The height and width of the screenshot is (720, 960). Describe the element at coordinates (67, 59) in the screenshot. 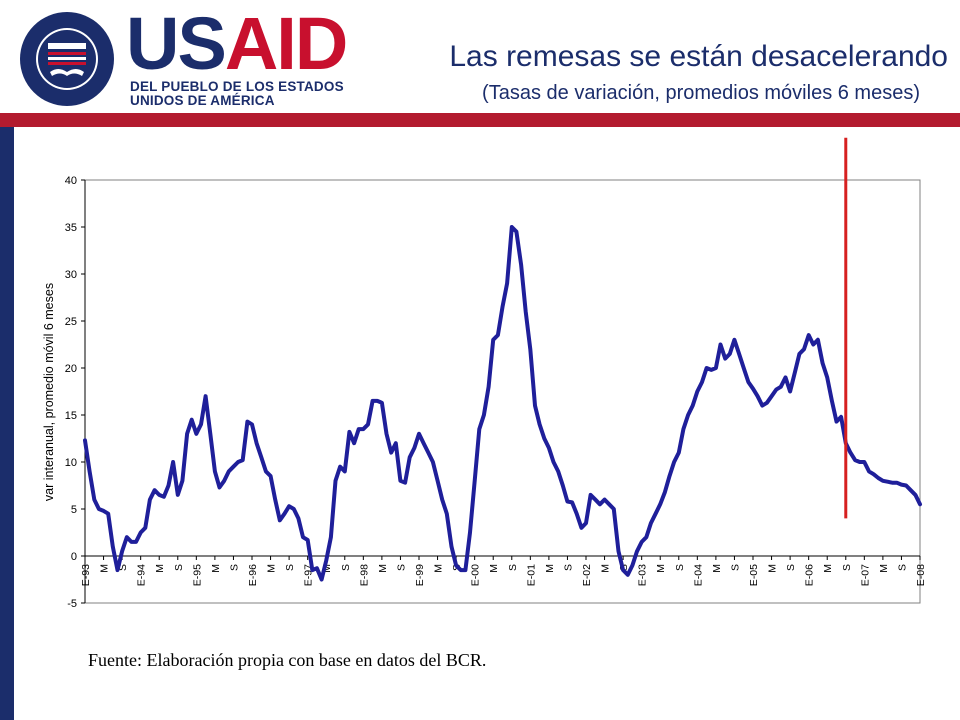

I see `usaid-seal-icon` at that location.